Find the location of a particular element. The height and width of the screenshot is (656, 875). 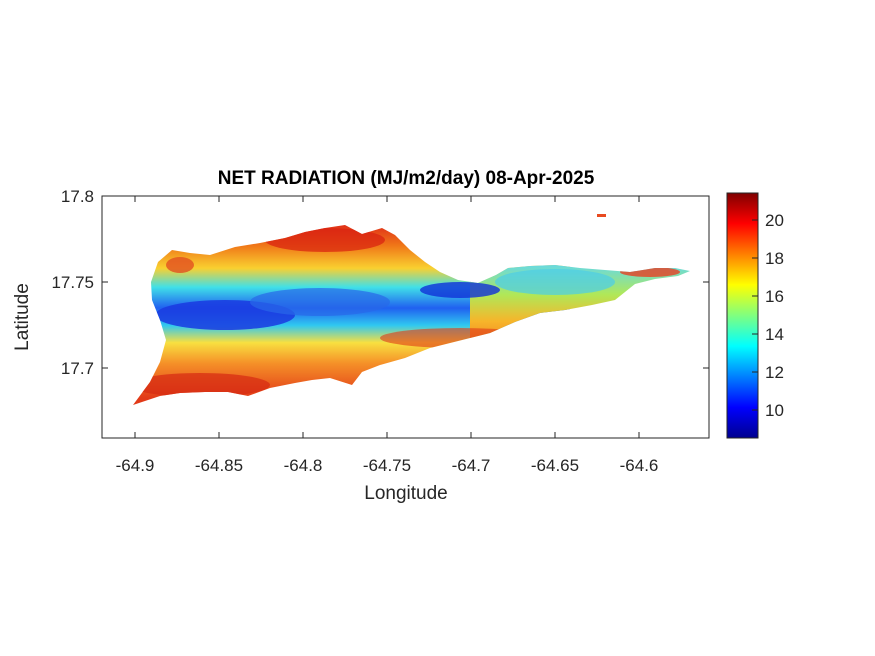

y-axis-label: Latitude is located at coordinates (22, 317).